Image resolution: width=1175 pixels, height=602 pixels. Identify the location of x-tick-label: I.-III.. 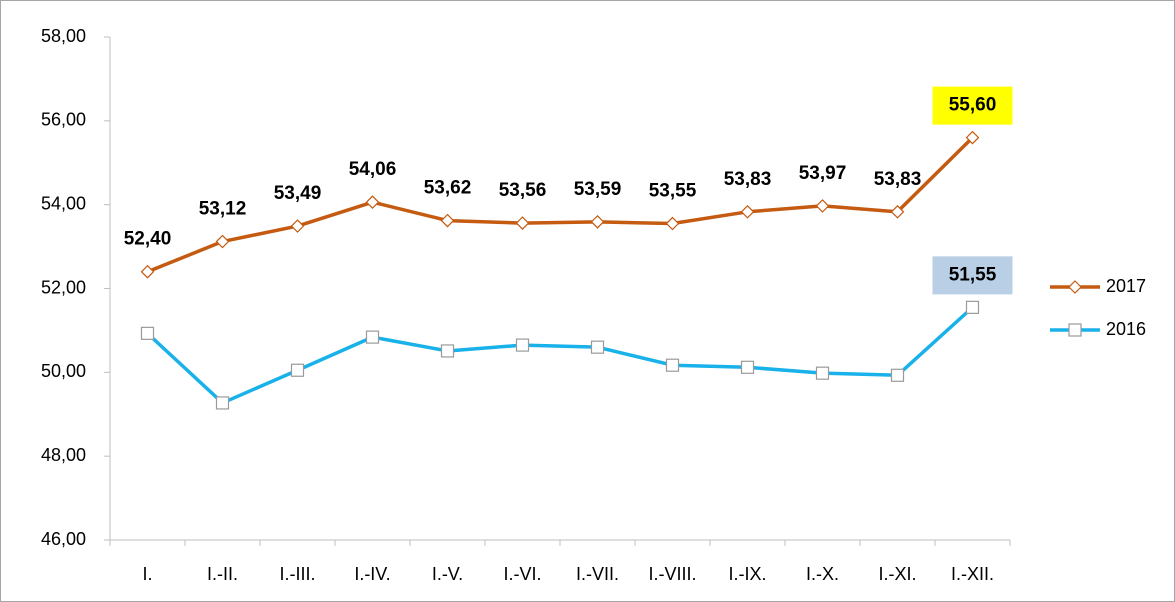
(298, 574).